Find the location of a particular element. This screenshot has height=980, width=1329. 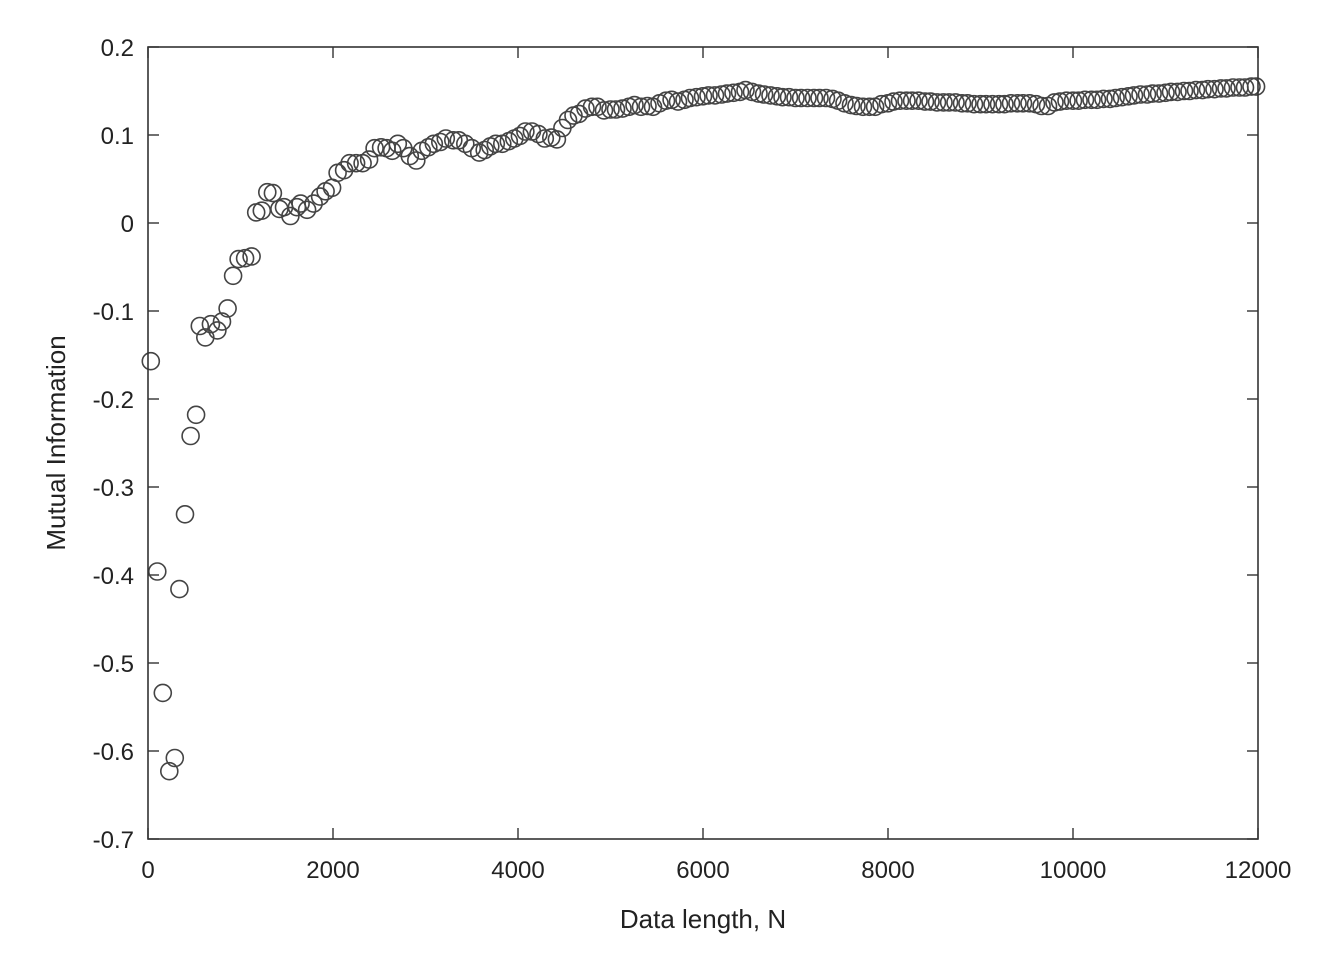

x-axis-label: Data length, N is located at coordinates (703, 919).